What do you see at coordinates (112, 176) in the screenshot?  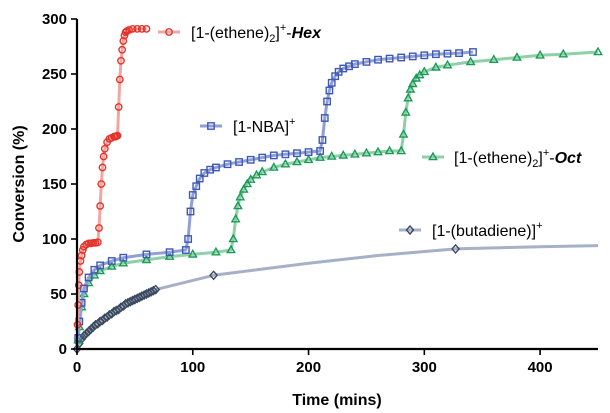 I see `series-hex` at bounding box center [112, 176].